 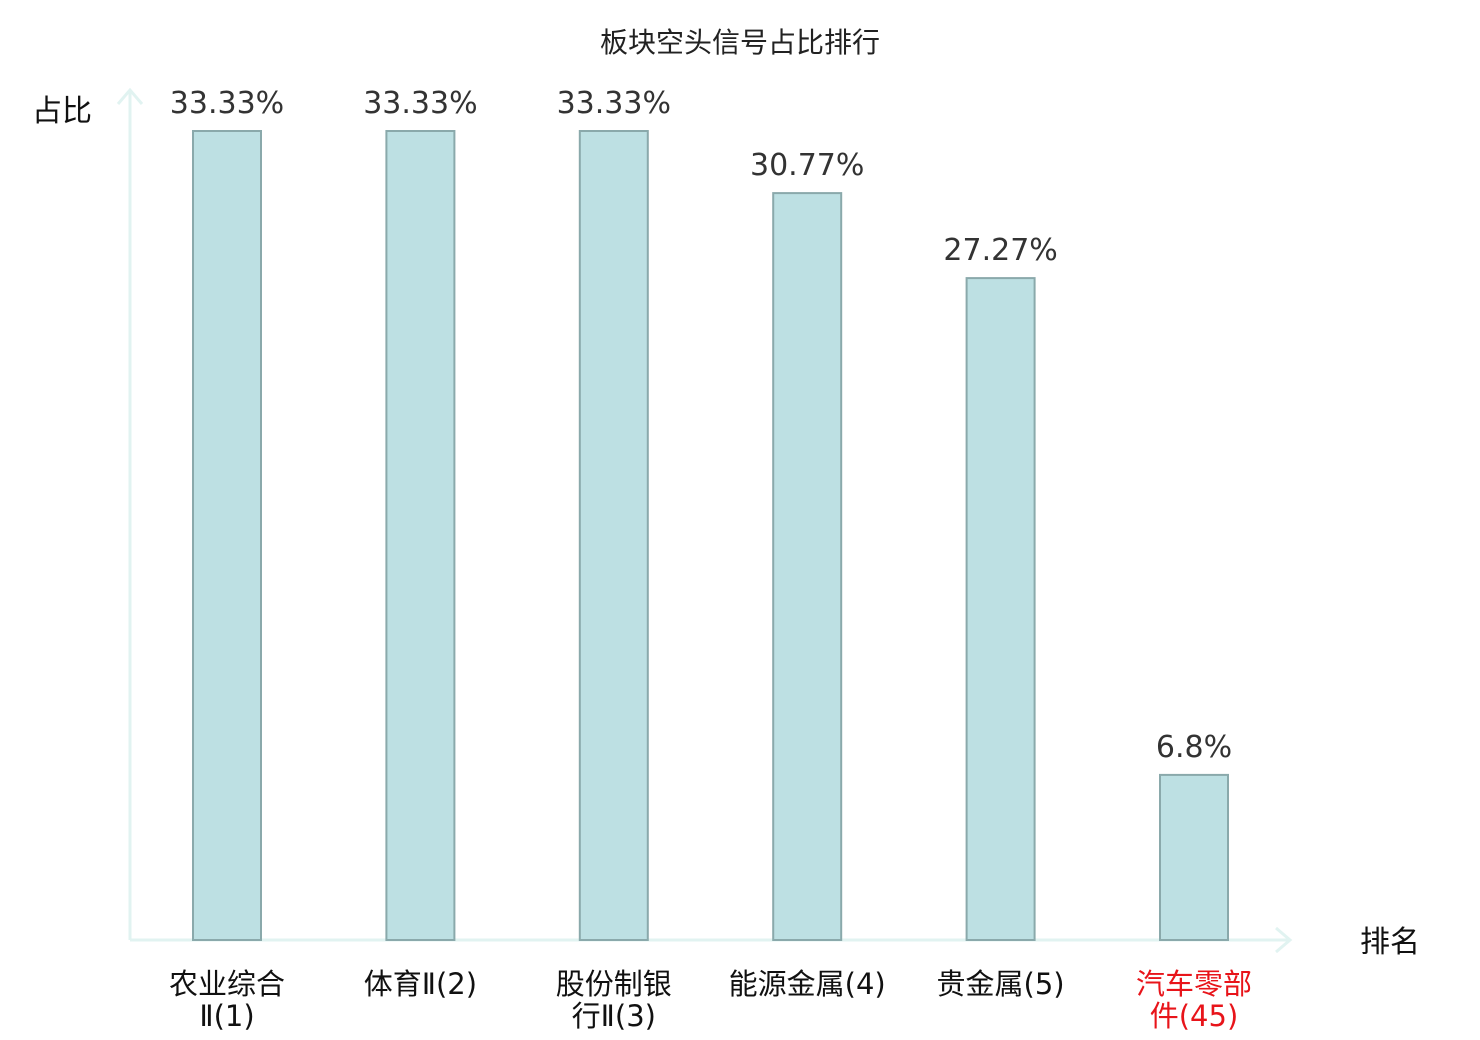 I want to click on x-tick-label-line: 能源金属(4), so click(x=807, y=984).